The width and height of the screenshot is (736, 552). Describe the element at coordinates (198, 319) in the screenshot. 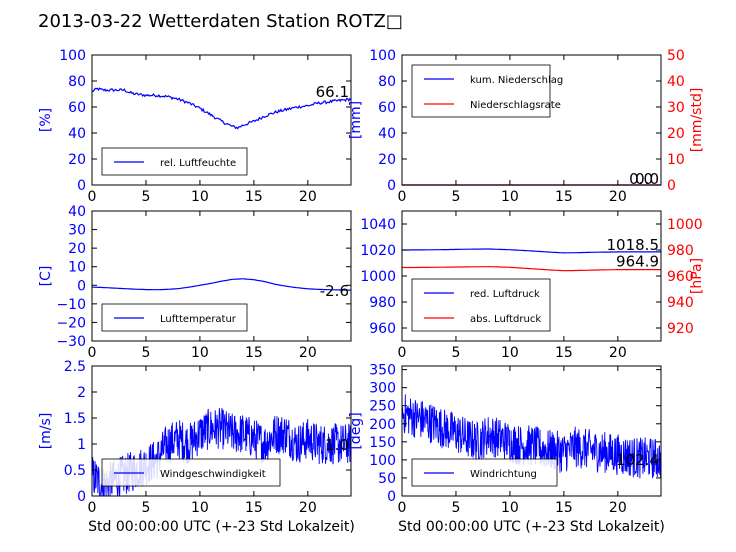

I see `legend-label: Lufttemperatur` at that location.